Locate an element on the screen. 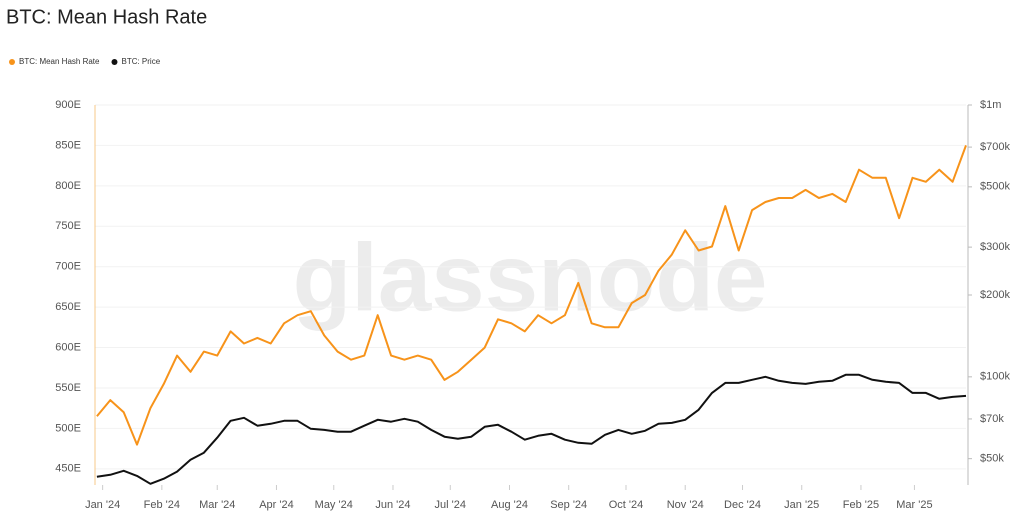 This screenshot has width=1024, height=530. y-tick-label: 800E is located at coordinates (68, 186).